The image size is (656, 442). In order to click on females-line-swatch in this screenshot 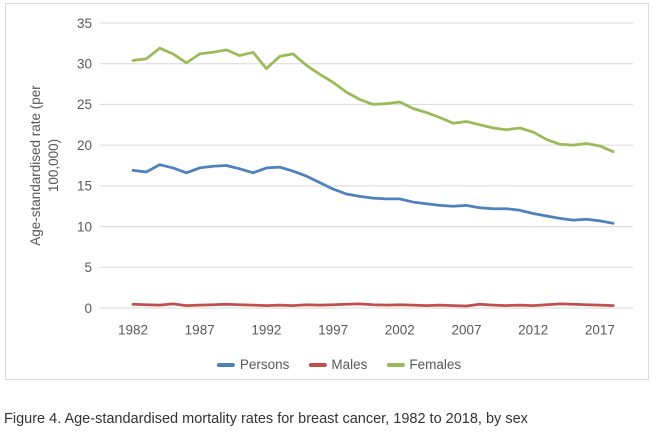, I will do `click(395, 364)`.